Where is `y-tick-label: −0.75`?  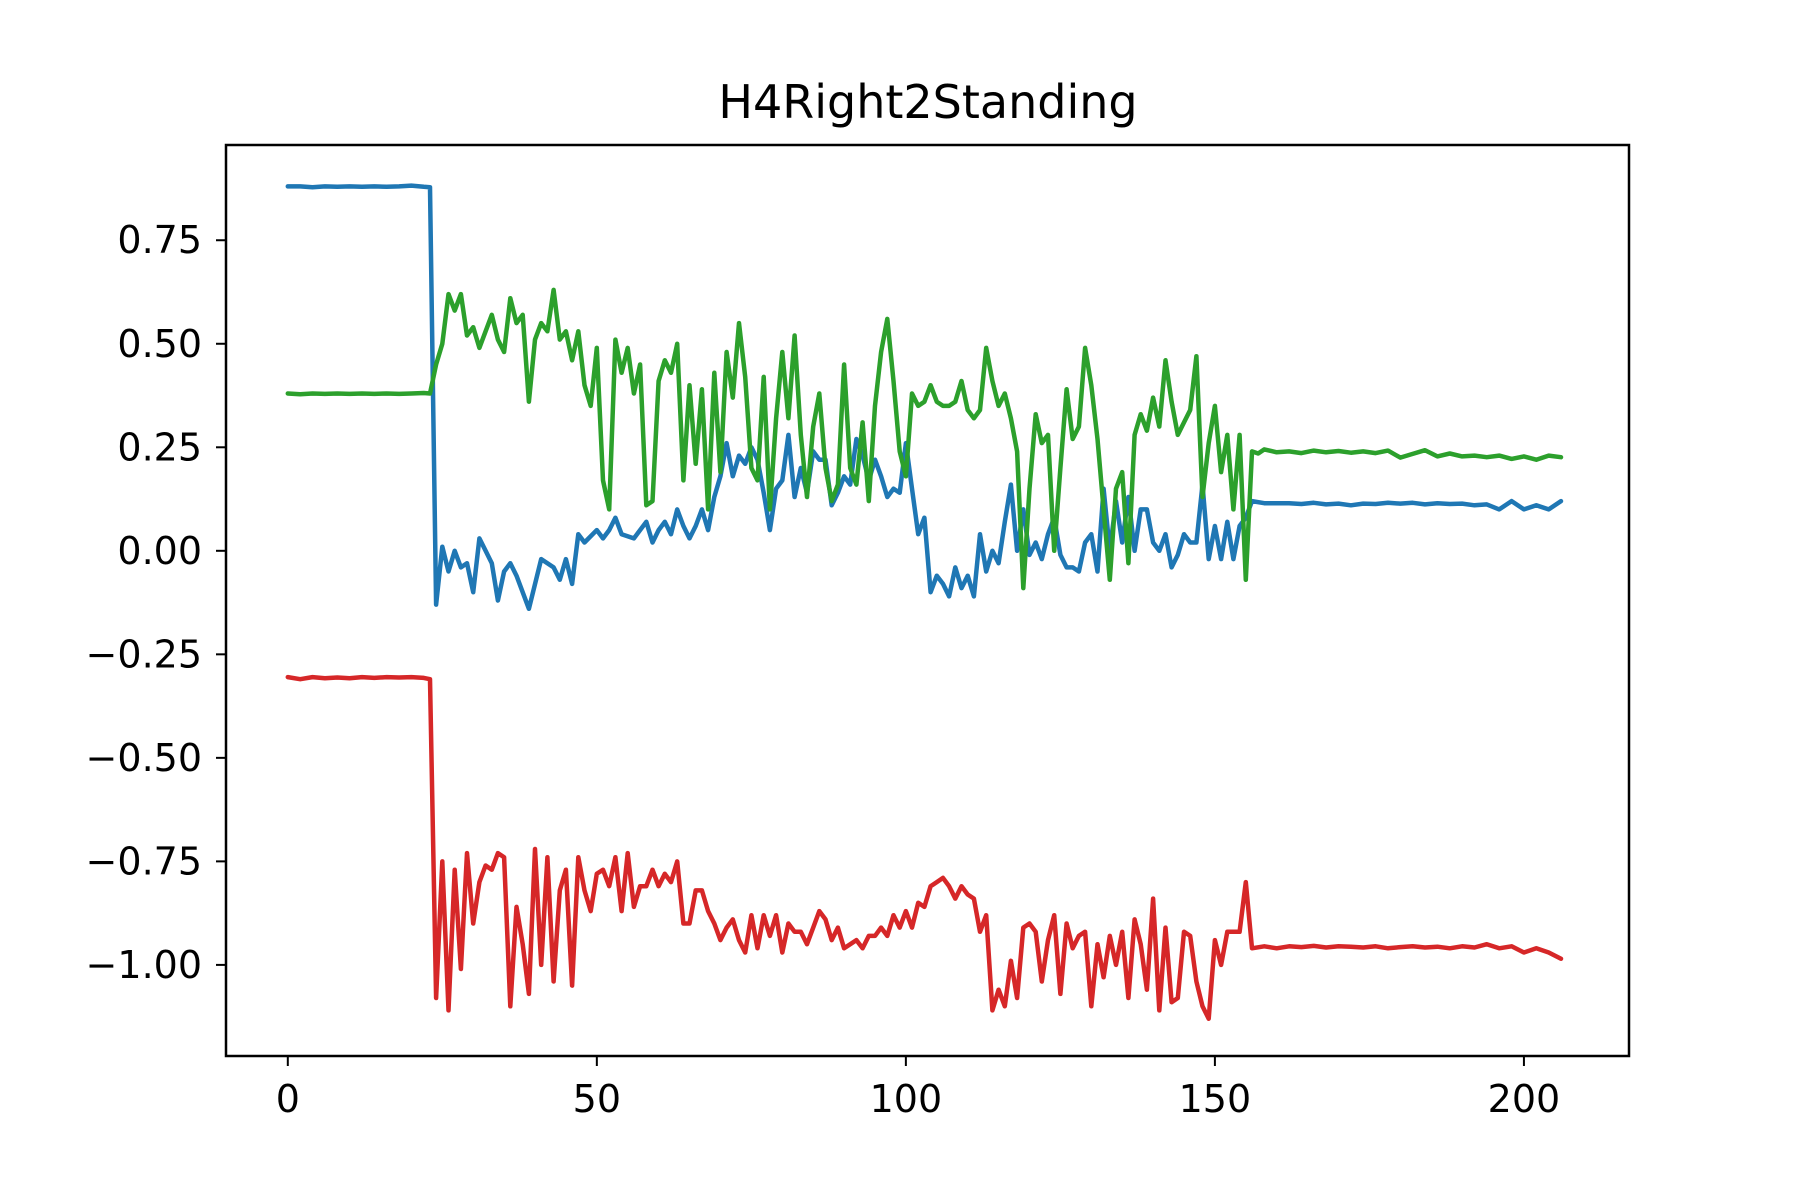 y-tick-label: −0.75 is located at coordinates (144, 861).